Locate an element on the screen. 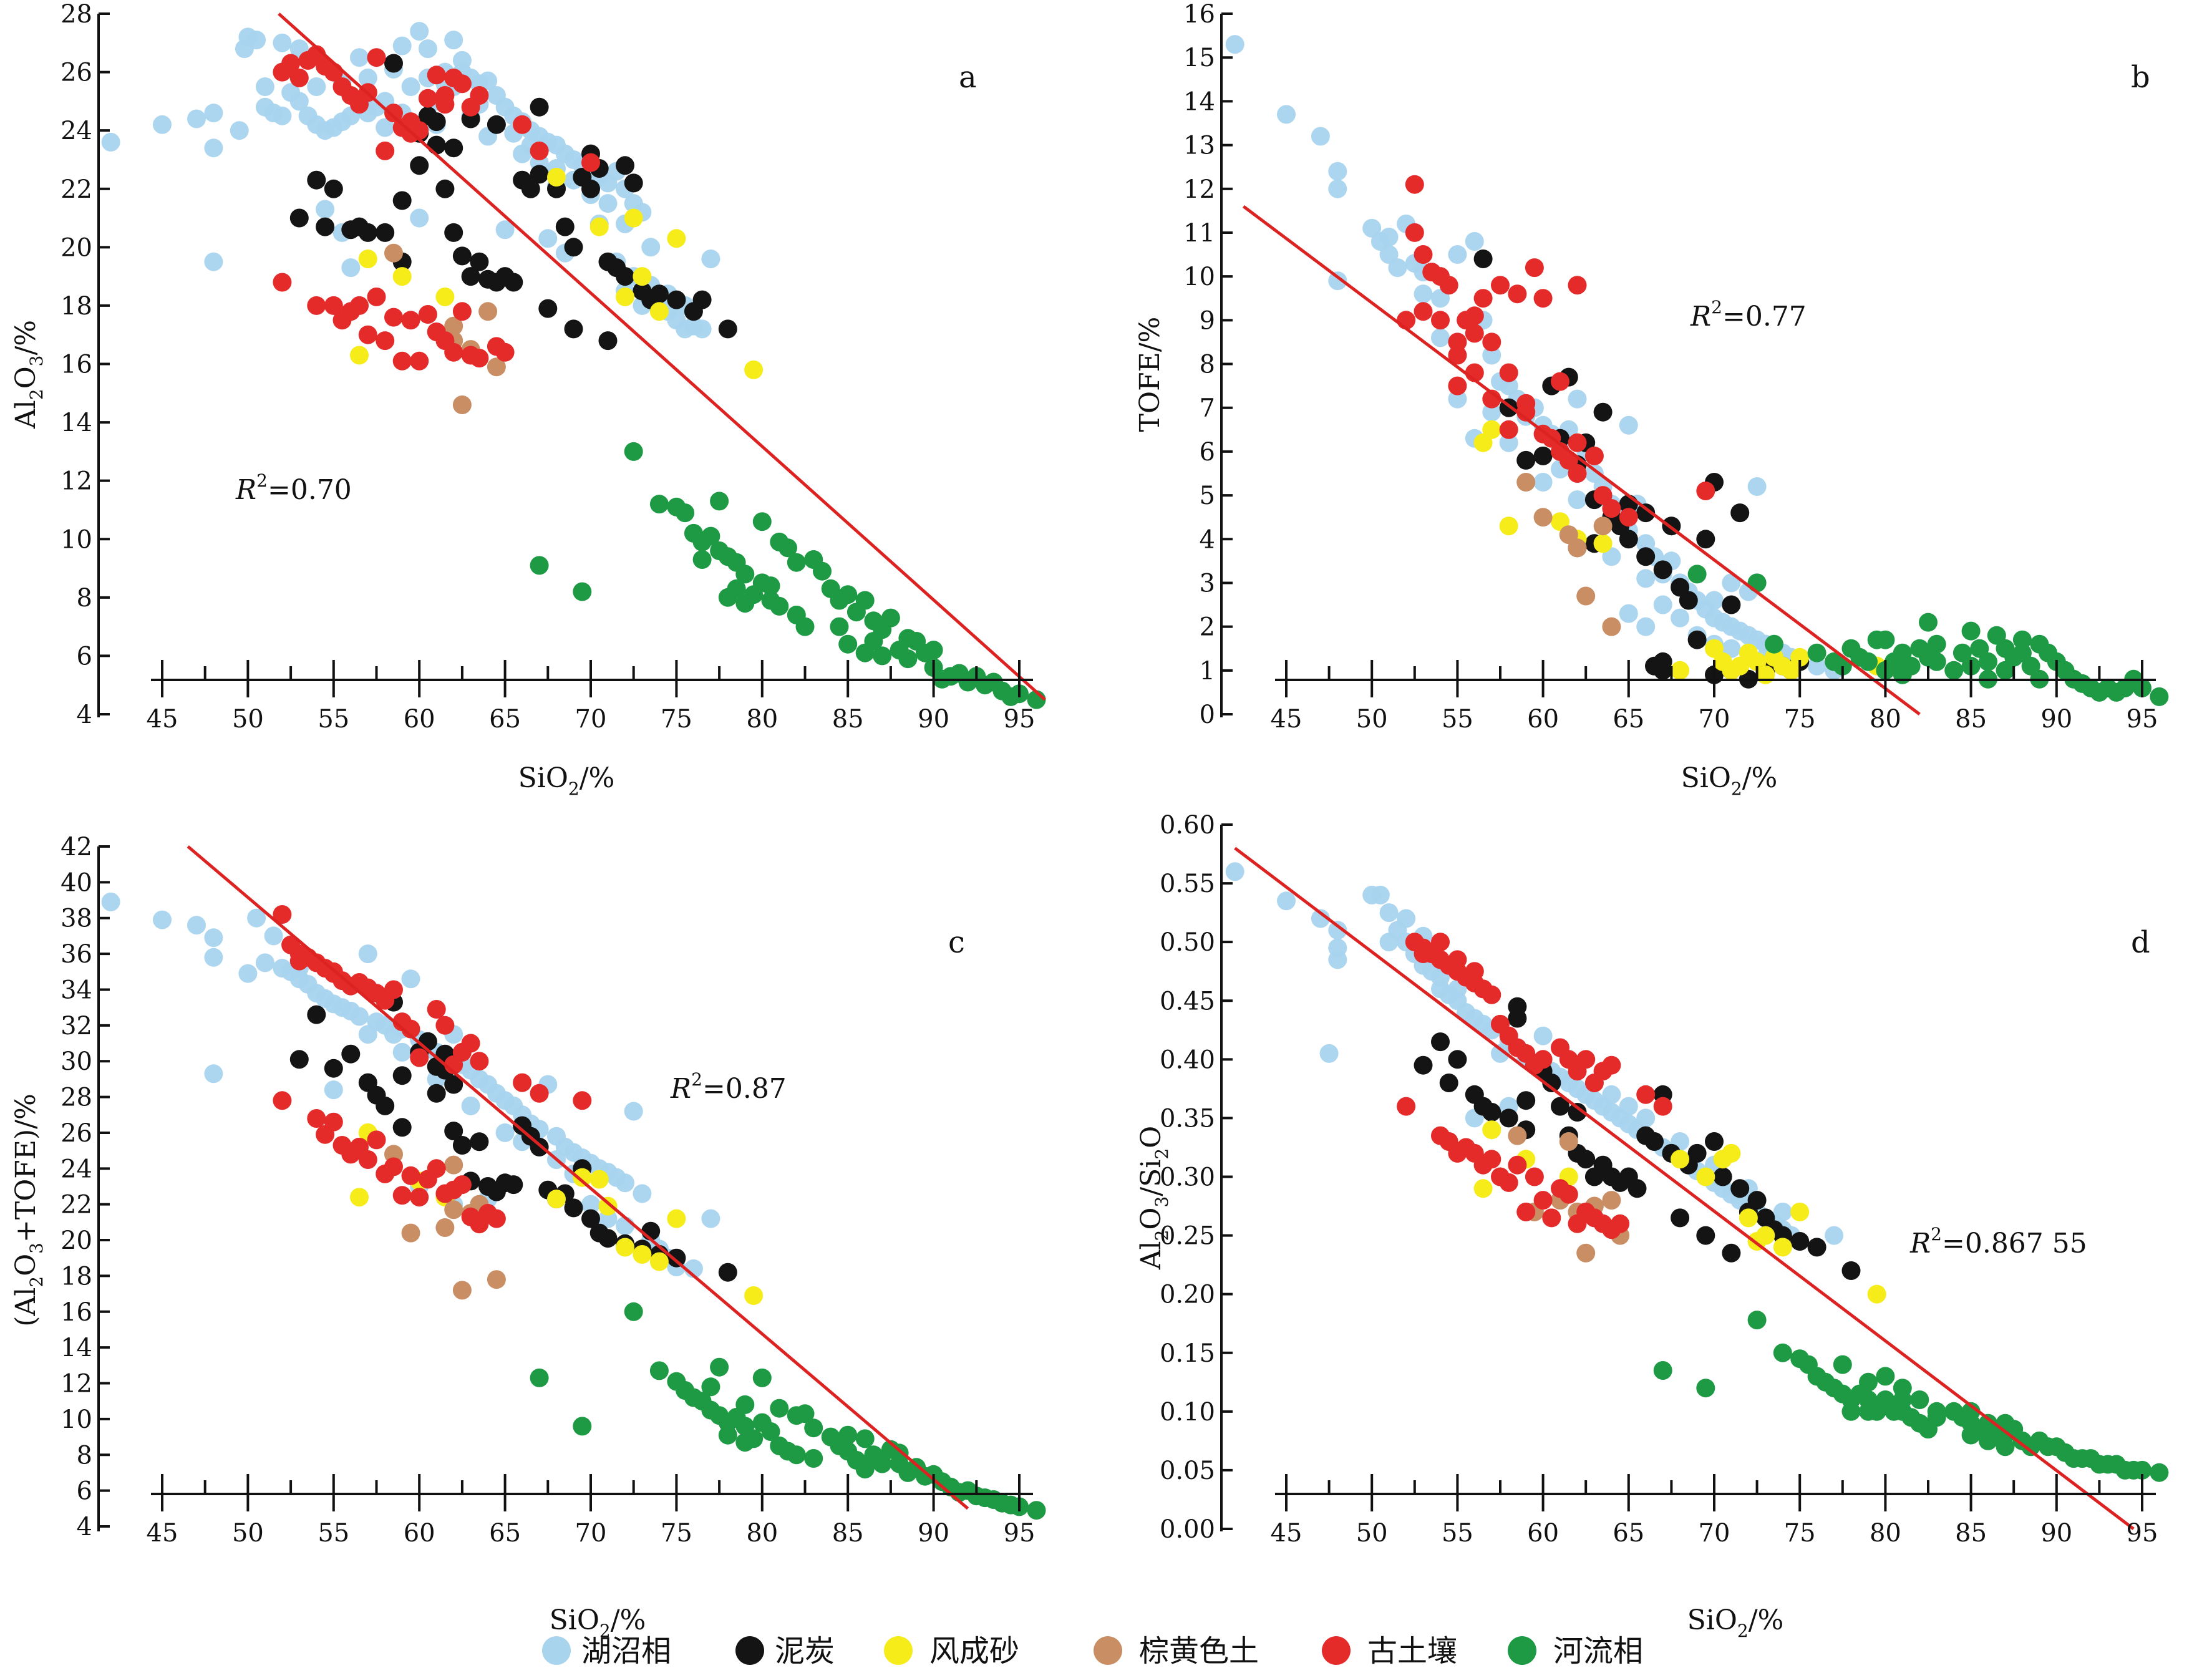 Image resolution: width=2212 pixels, height=1668 pixels. legend-swatch-peat is located at coordinates (749, 1651).